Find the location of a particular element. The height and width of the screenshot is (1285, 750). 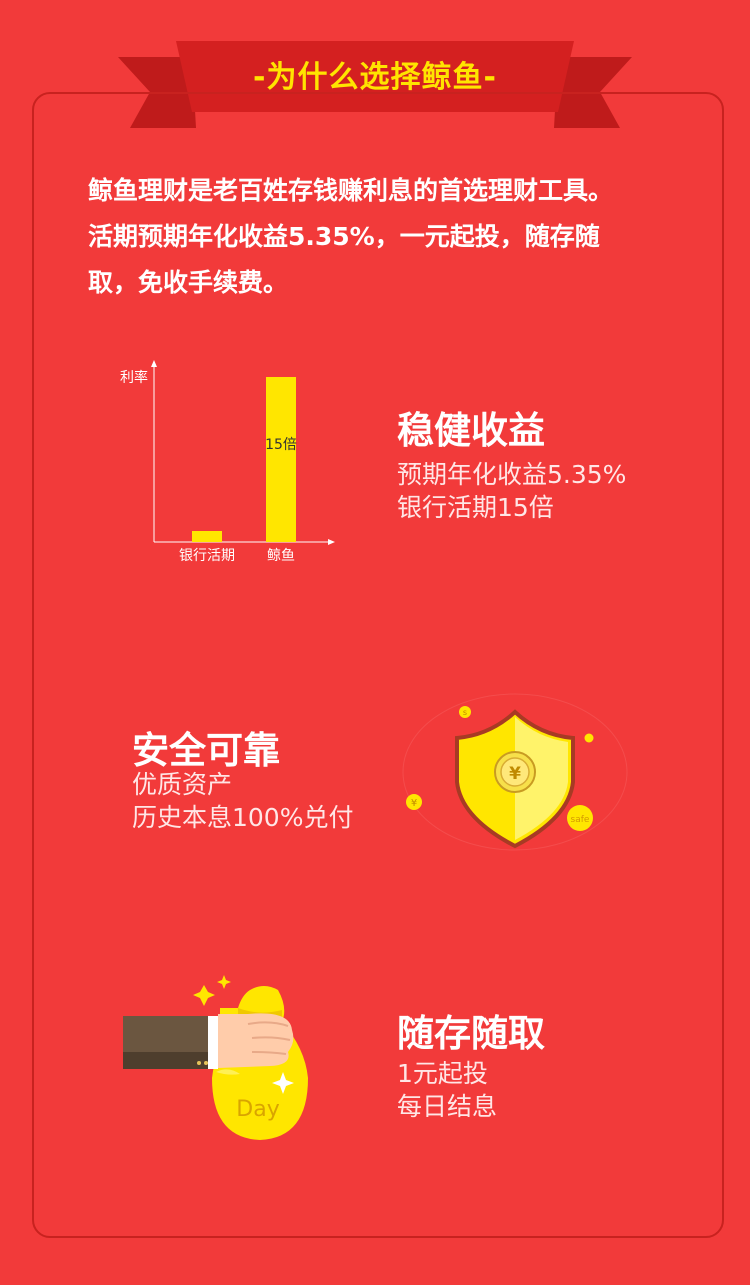

title-ribbon is located at coordinates (375, 84).